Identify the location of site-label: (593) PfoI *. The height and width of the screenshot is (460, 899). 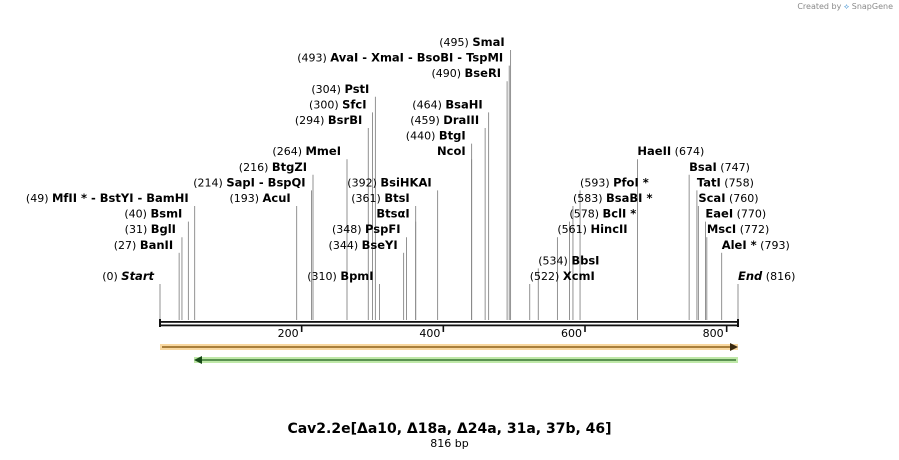
(614, 182).